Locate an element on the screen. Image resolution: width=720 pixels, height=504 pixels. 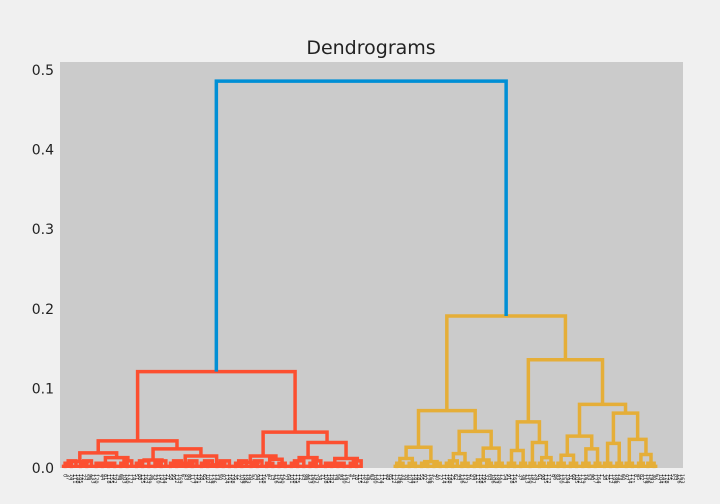
x-leaf-label: 85 is located at coordinates (390, 477).